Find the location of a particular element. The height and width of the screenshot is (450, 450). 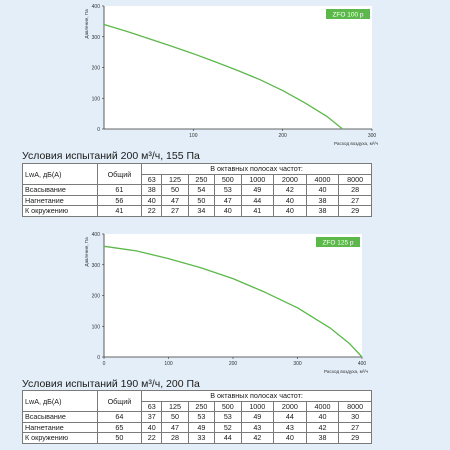

test-conditions-2: Условия испытаний 190 м³/ч, 200 Па is located at coordinates (111, 384).